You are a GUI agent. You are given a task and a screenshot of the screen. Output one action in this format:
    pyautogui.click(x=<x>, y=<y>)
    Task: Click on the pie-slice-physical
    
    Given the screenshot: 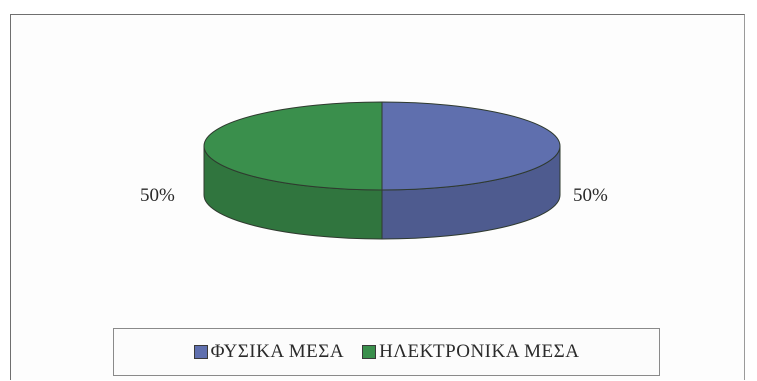 What is the action you would take?
    pyautogui.click(x=471, y=146)
    